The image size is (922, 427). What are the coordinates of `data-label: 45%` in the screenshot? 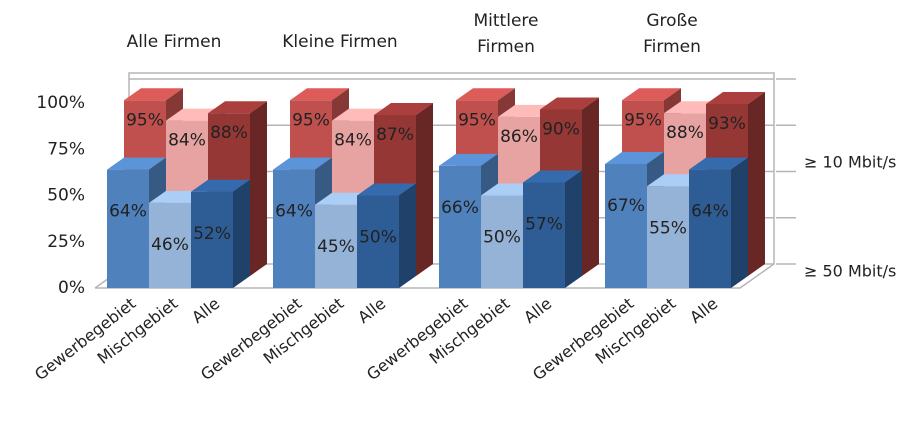 It's located at (336, 247).